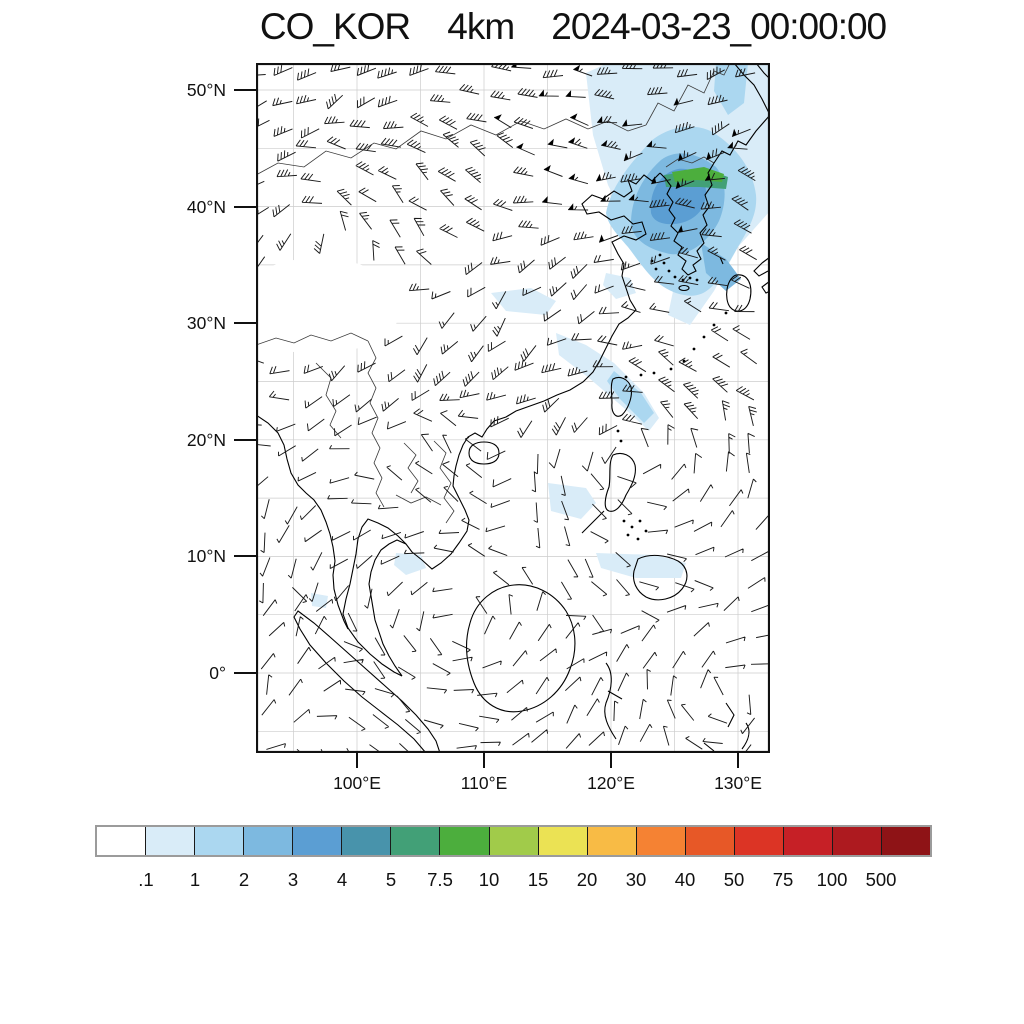 The height and width of the screenshot is (1024, 1024). Describe the element at coordinates (391, 879) in the screenshot. I see `colorbar-tick-label: 5` at that location.